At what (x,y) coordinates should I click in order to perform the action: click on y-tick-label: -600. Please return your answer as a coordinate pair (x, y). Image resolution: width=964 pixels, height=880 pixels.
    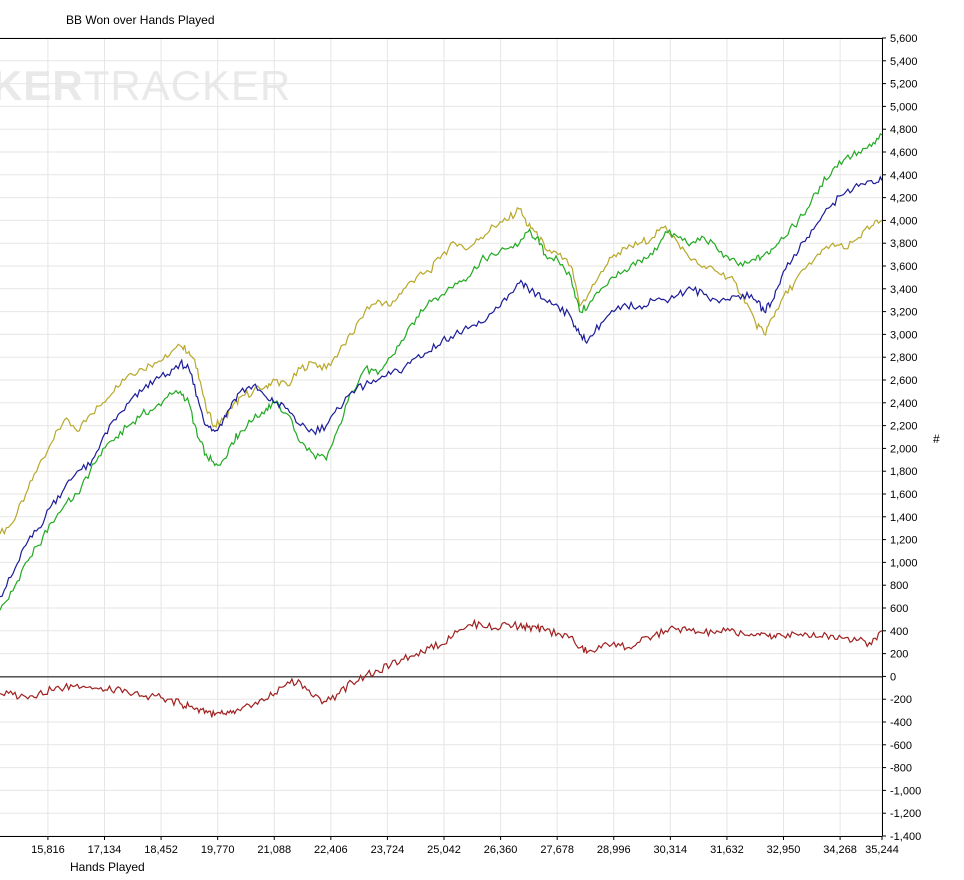
    Looking at the image, I should click on (901, 746).